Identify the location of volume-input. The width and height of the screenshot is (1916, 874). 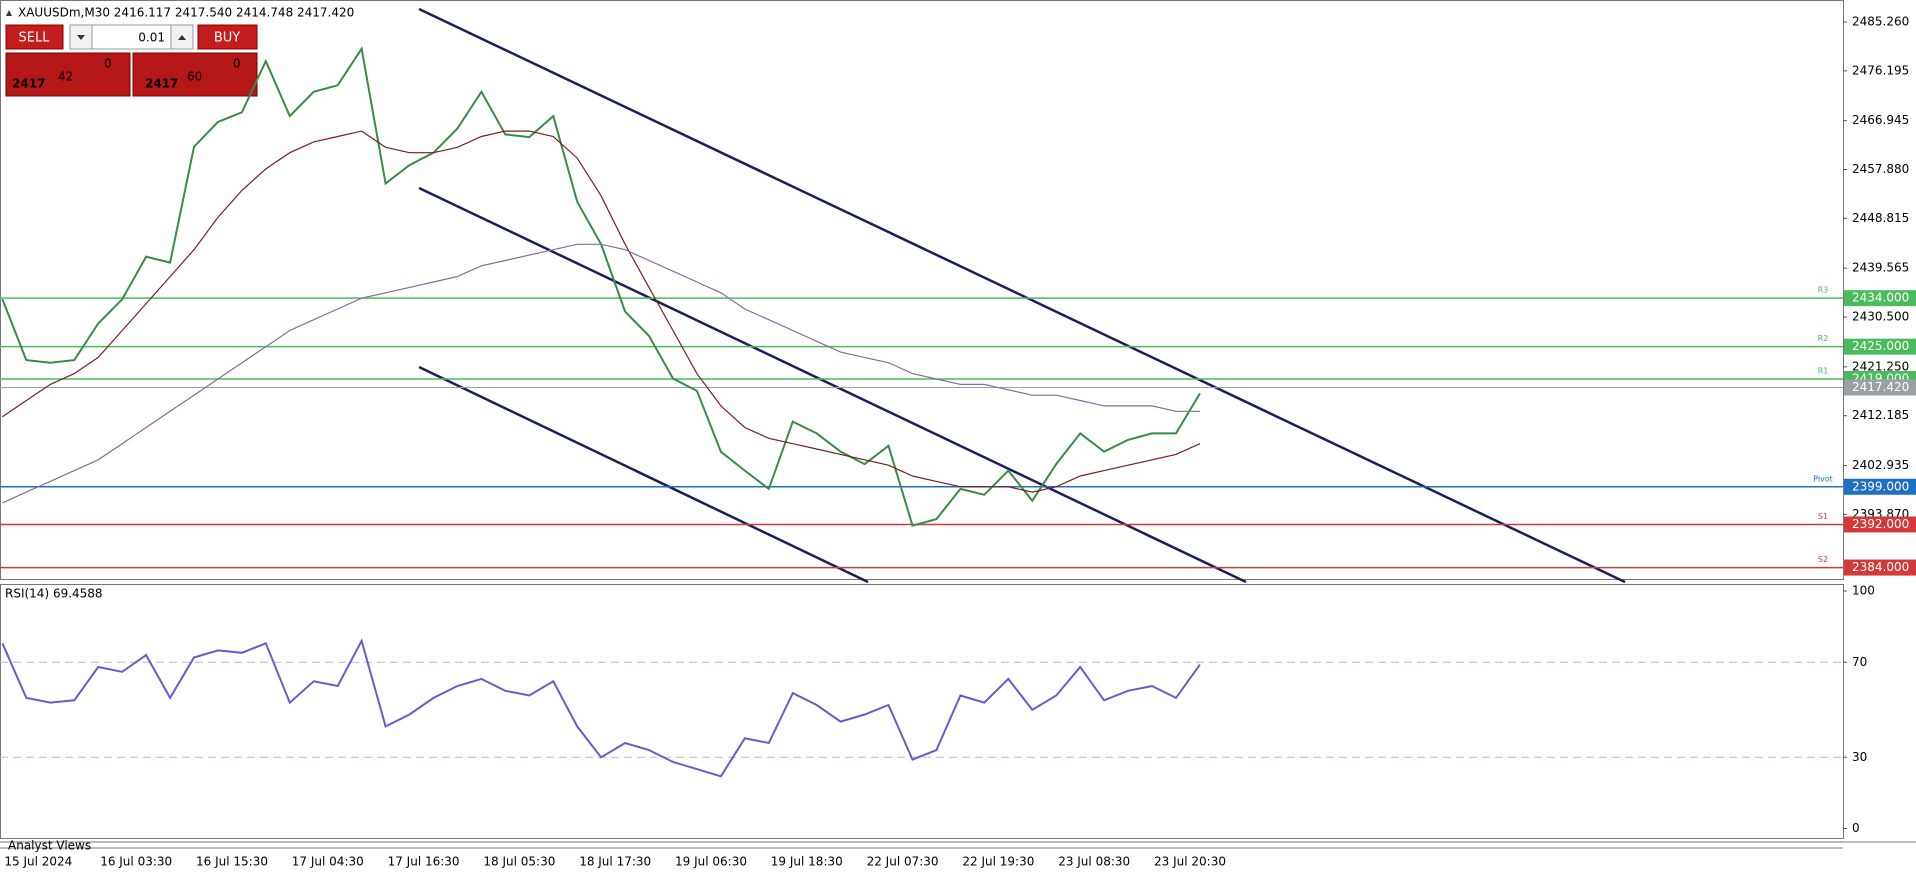
(131, 37).